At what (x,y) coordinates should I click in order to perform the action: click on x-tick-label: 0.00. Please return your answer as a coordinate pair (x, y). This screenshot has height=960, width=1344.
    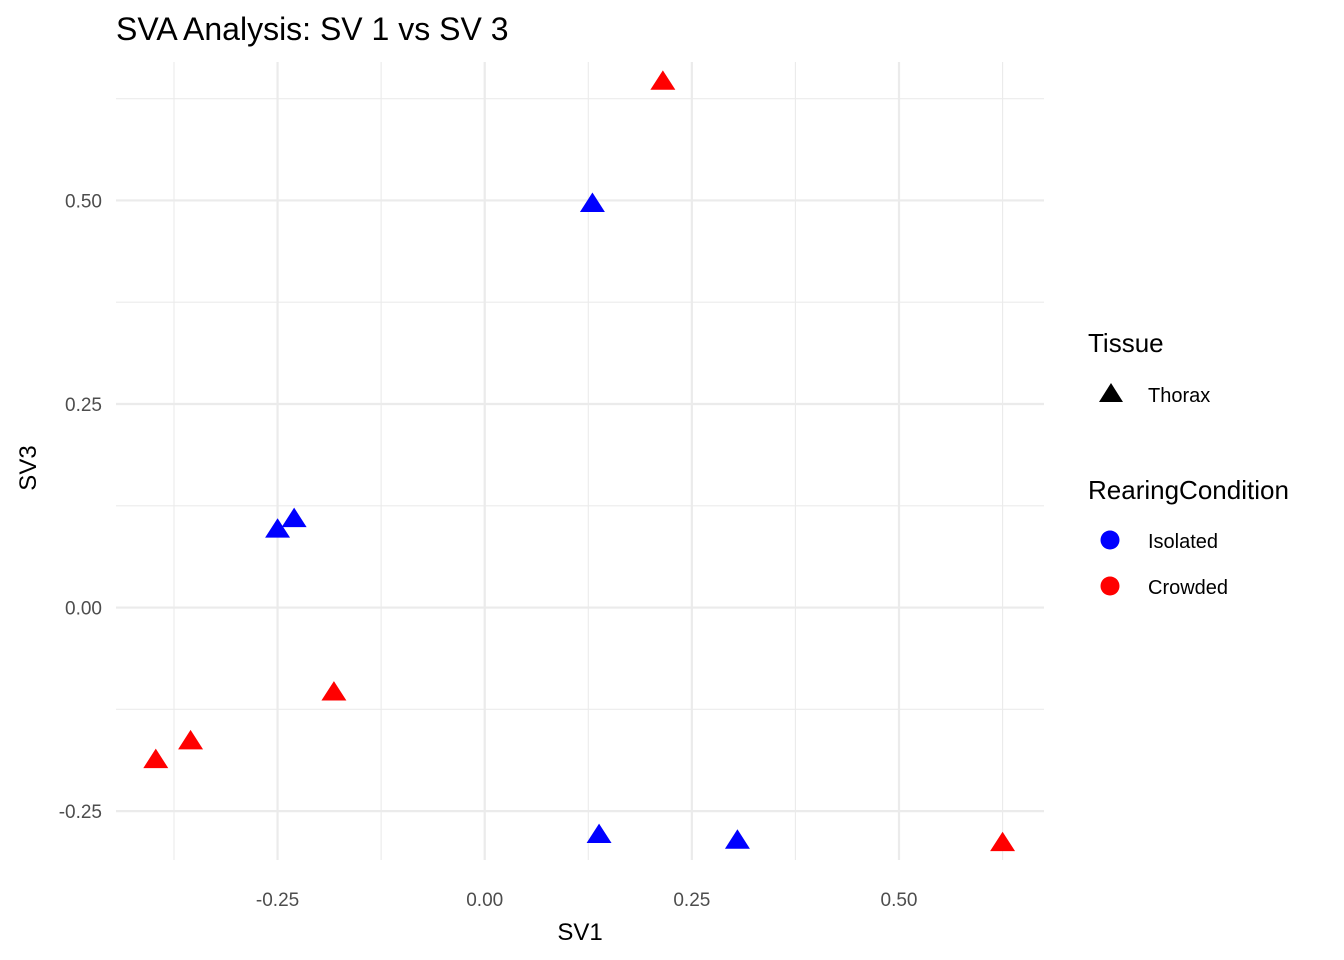
    Looking at the image, I should click on (484, 900).